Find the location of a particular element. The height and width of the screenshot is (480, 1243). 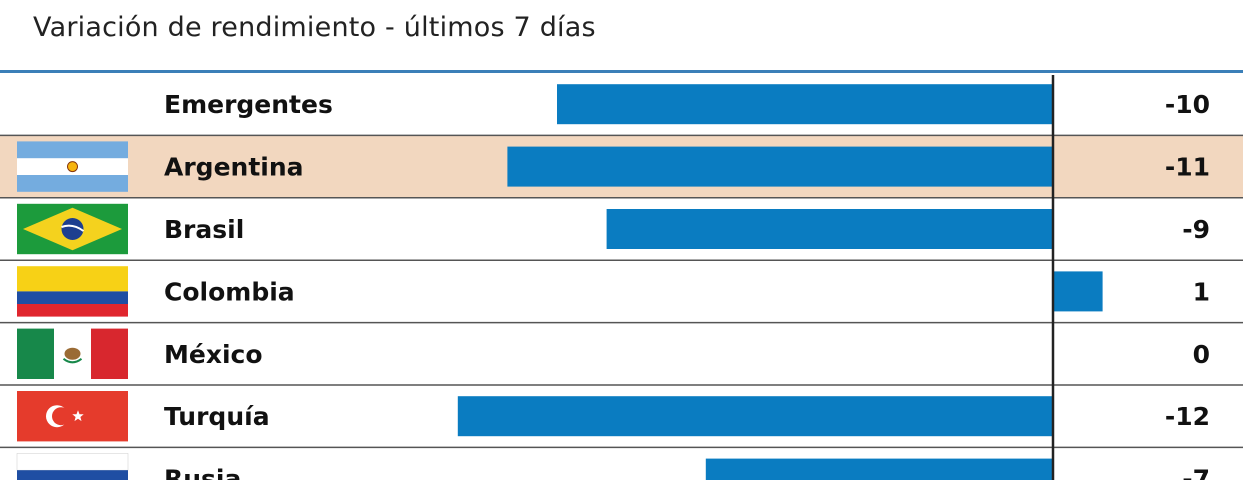

brazil-flag is located at coordinates (72, 229).